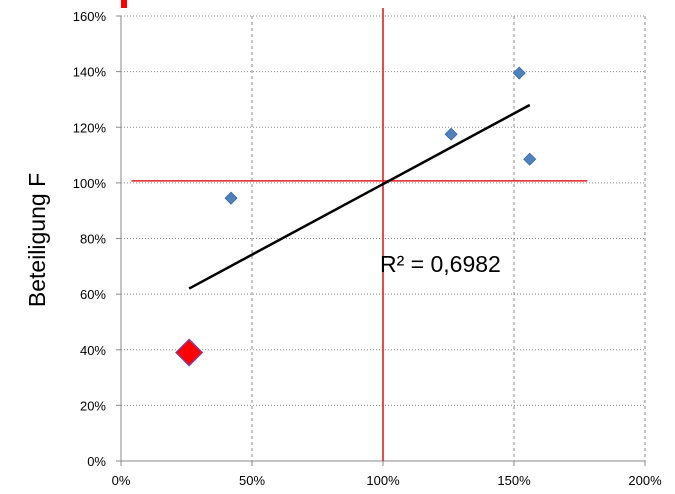  What do you see at coordinates (90, 127) in the screenshot?
I see `y-tick-label: 120%` at bounding box center [90, 127].